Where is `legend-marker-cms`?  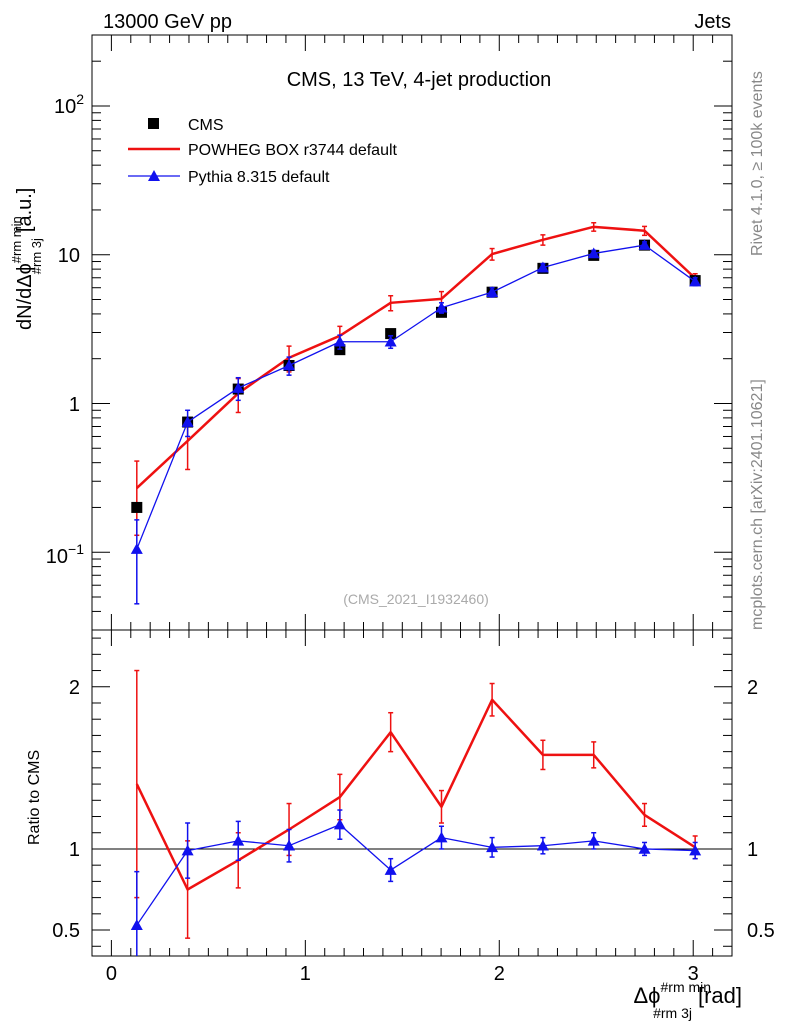 legend-marker-cms is located at coordinates (153, 123).